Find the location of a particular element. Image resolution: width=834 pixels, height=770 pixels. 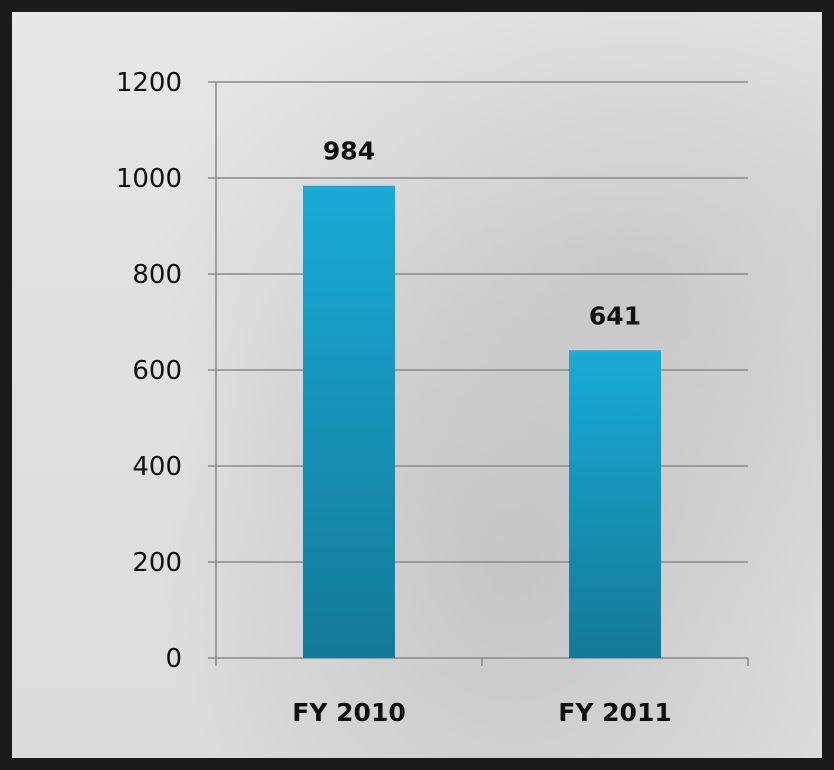

data-label: 984 is located at coordinates (349, 151).